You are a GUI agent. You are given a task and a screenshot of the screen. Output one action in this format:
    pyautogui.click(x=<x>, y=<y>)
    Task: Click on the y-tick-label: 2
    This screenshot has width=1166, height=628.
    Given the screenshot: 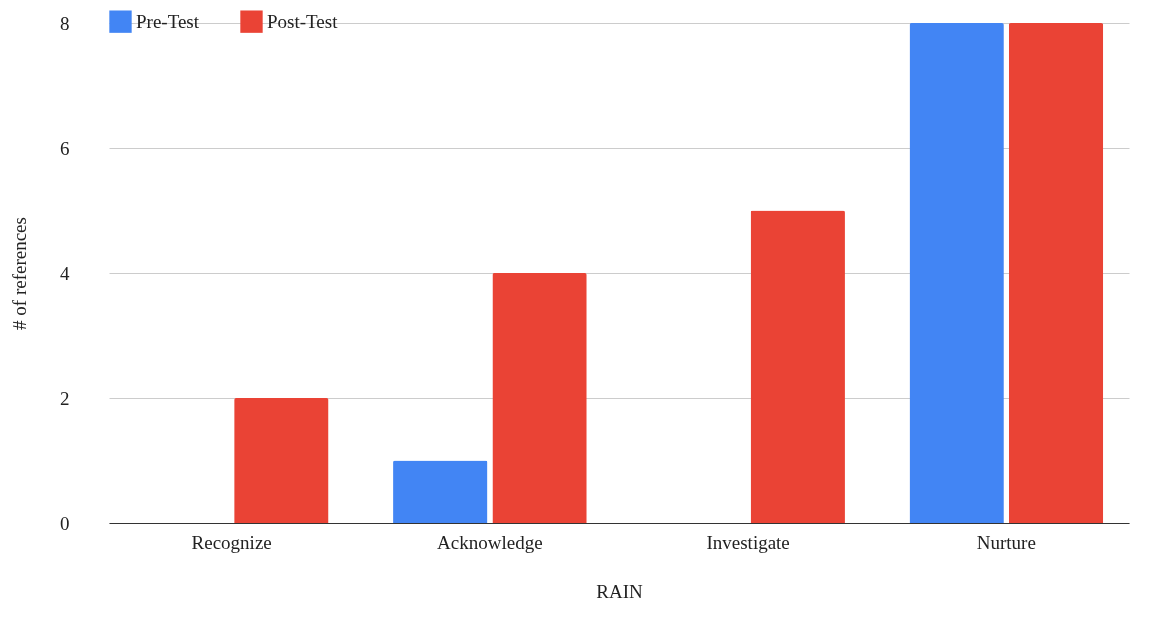 What is the action you would take?
    pyautogui.click(x=65, y=398)
    